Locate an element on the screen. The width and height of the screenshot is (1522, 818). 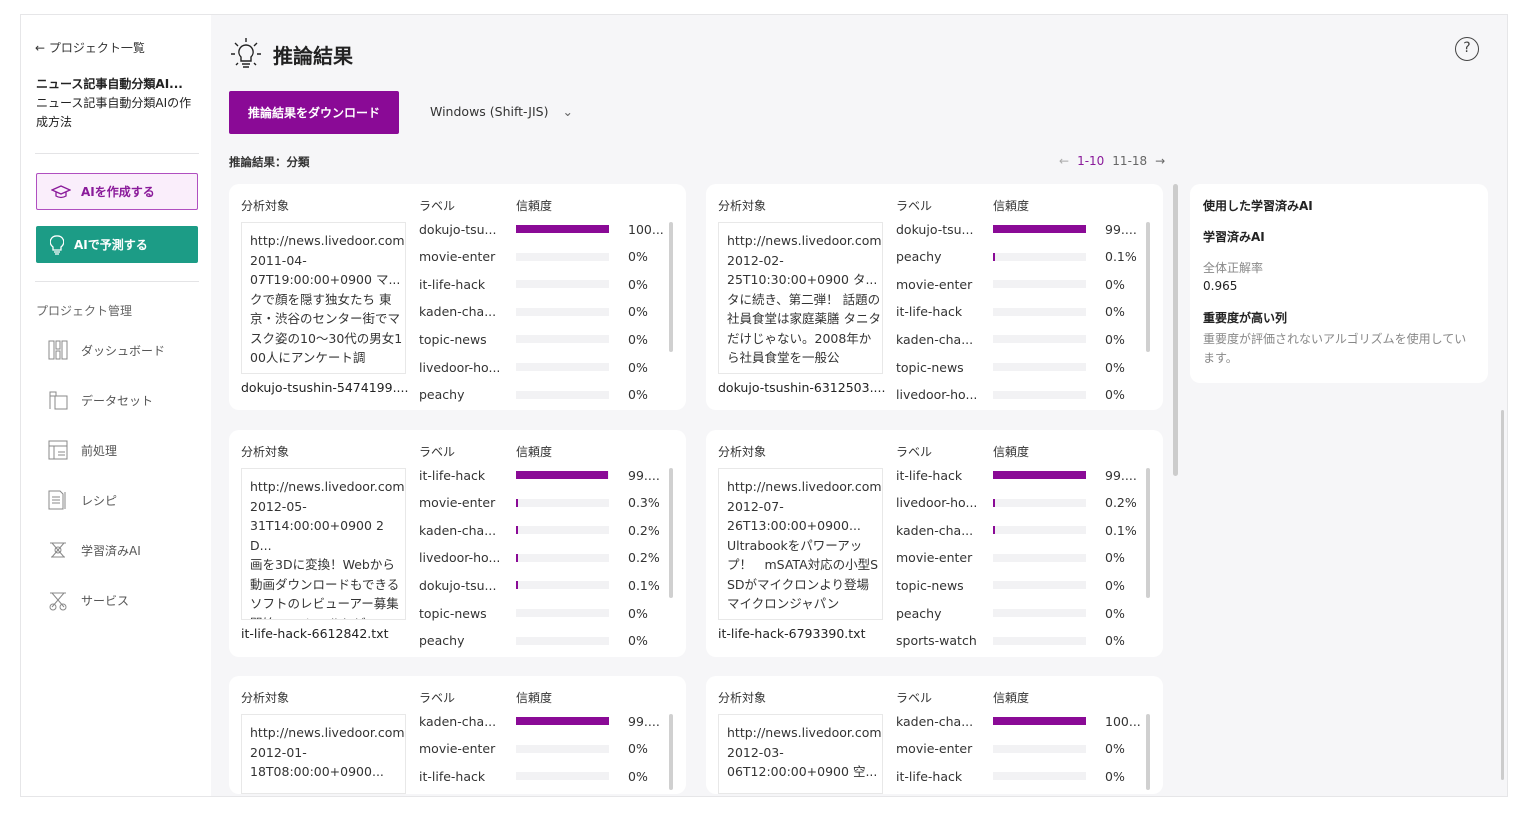
importance-text: 重要度が評価されないアルゴリズムを使用しています。 is located at coordinates (1335, 348).